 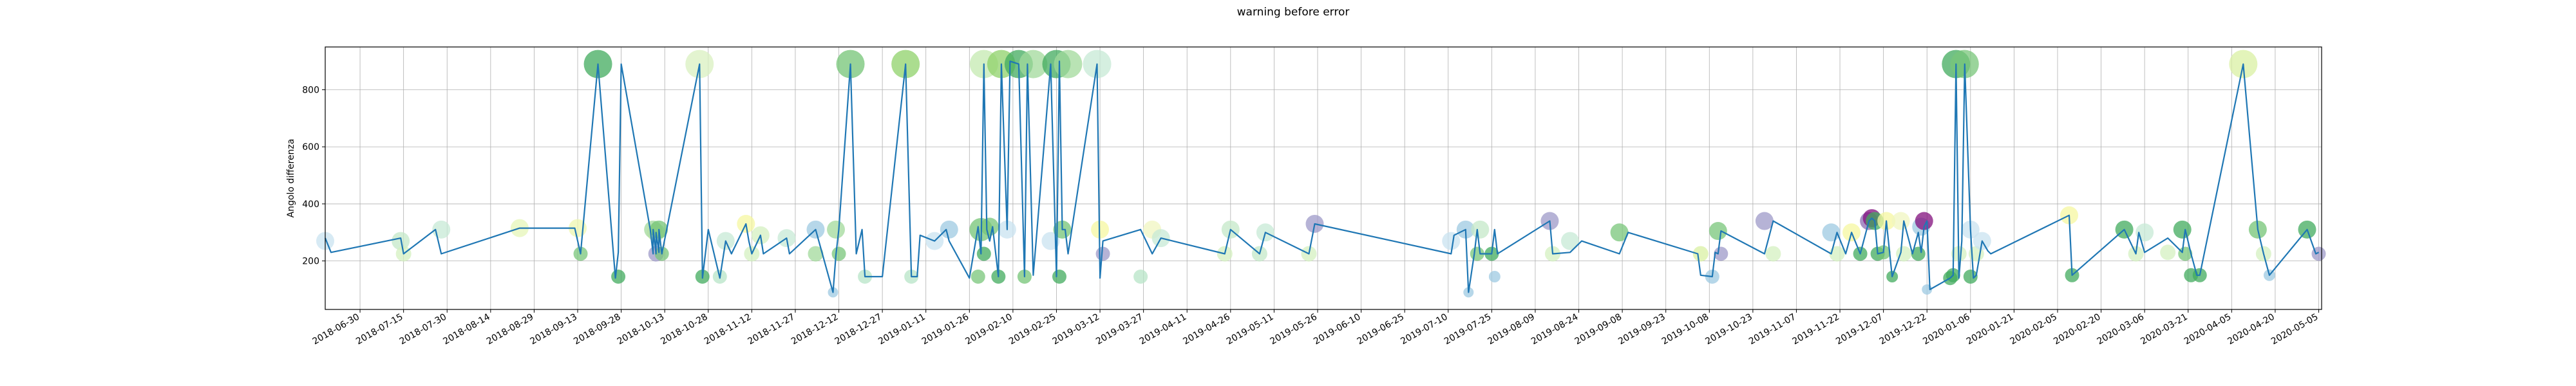 I want to click on x-tick-label: 2018-07-30, so click(x=423, y=329).